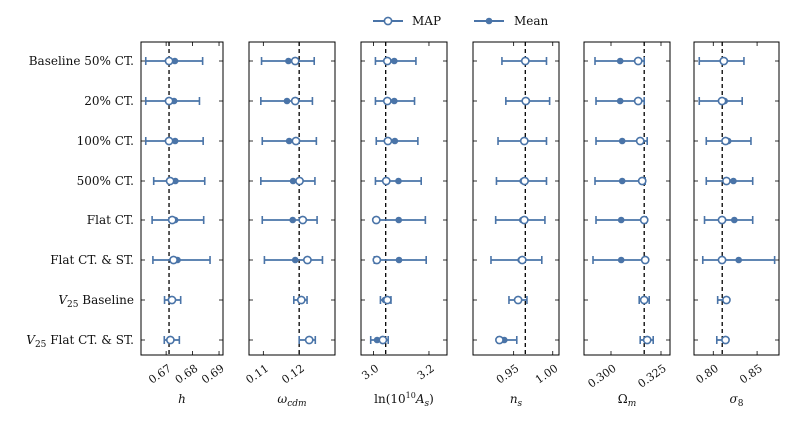 Image resolution: width=789 pixels, height=421 pixels. I want to click on row-label: V25 Flat CT. & ST., so click(80, 341).